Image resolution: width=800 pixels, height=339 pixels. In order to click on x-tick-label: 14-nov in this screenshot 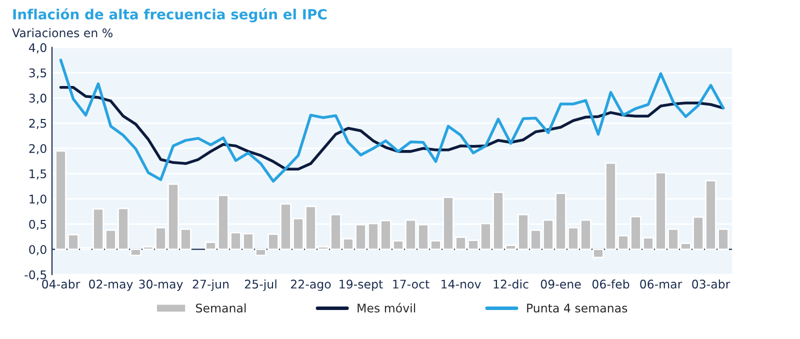, I will do `click(461, 284)`.